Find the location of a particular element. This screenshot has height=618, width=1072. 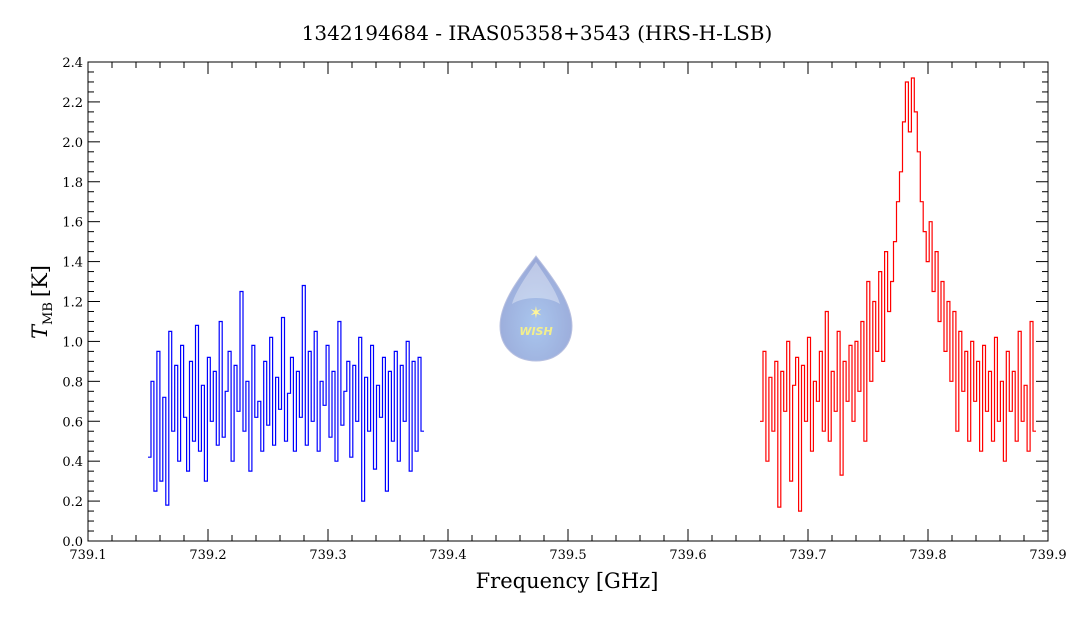

x-tick-label: 739.6 is located at coordinates (687, 555).